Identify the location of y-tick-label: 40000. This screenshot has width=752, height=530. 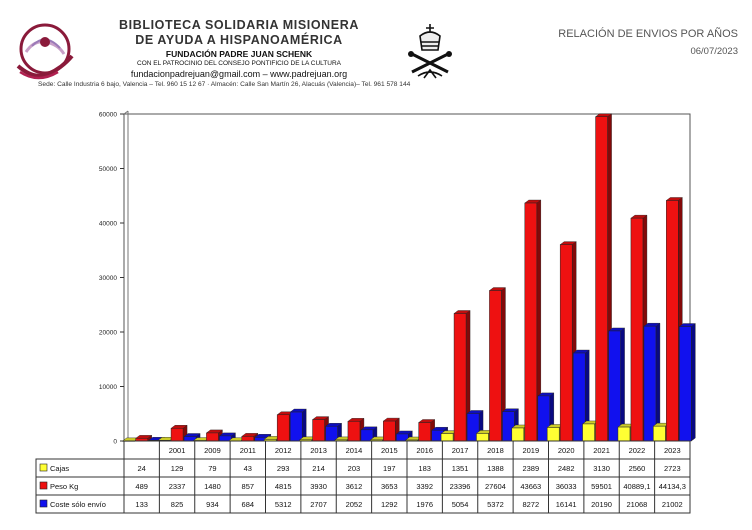
(108, 224).